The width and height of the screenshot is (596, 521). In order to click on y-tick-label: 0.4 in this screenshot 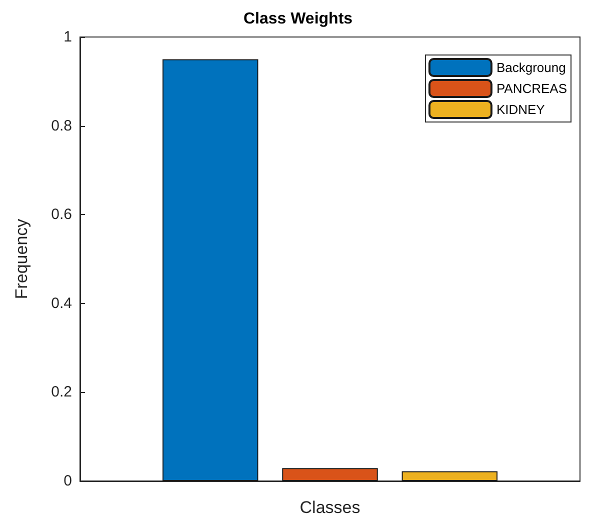, I will do `click(61, 303)`.